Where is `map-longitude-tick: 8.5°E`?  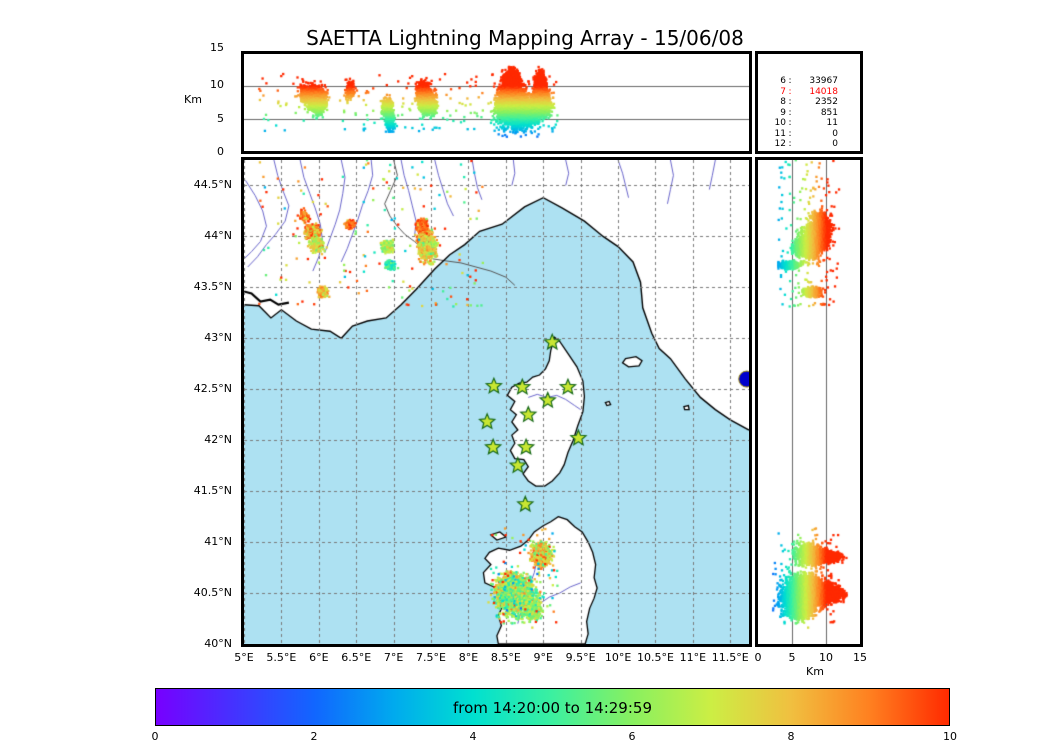
map-longitude-tick: 8.5°E is located at coordinates (505, 657).